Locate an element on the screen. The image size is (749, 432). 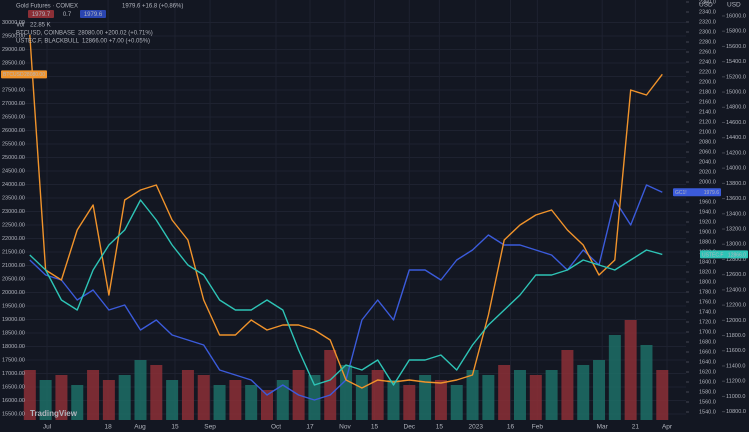
y-tick-label: 21500.00 is located at coordinates (13, 252).